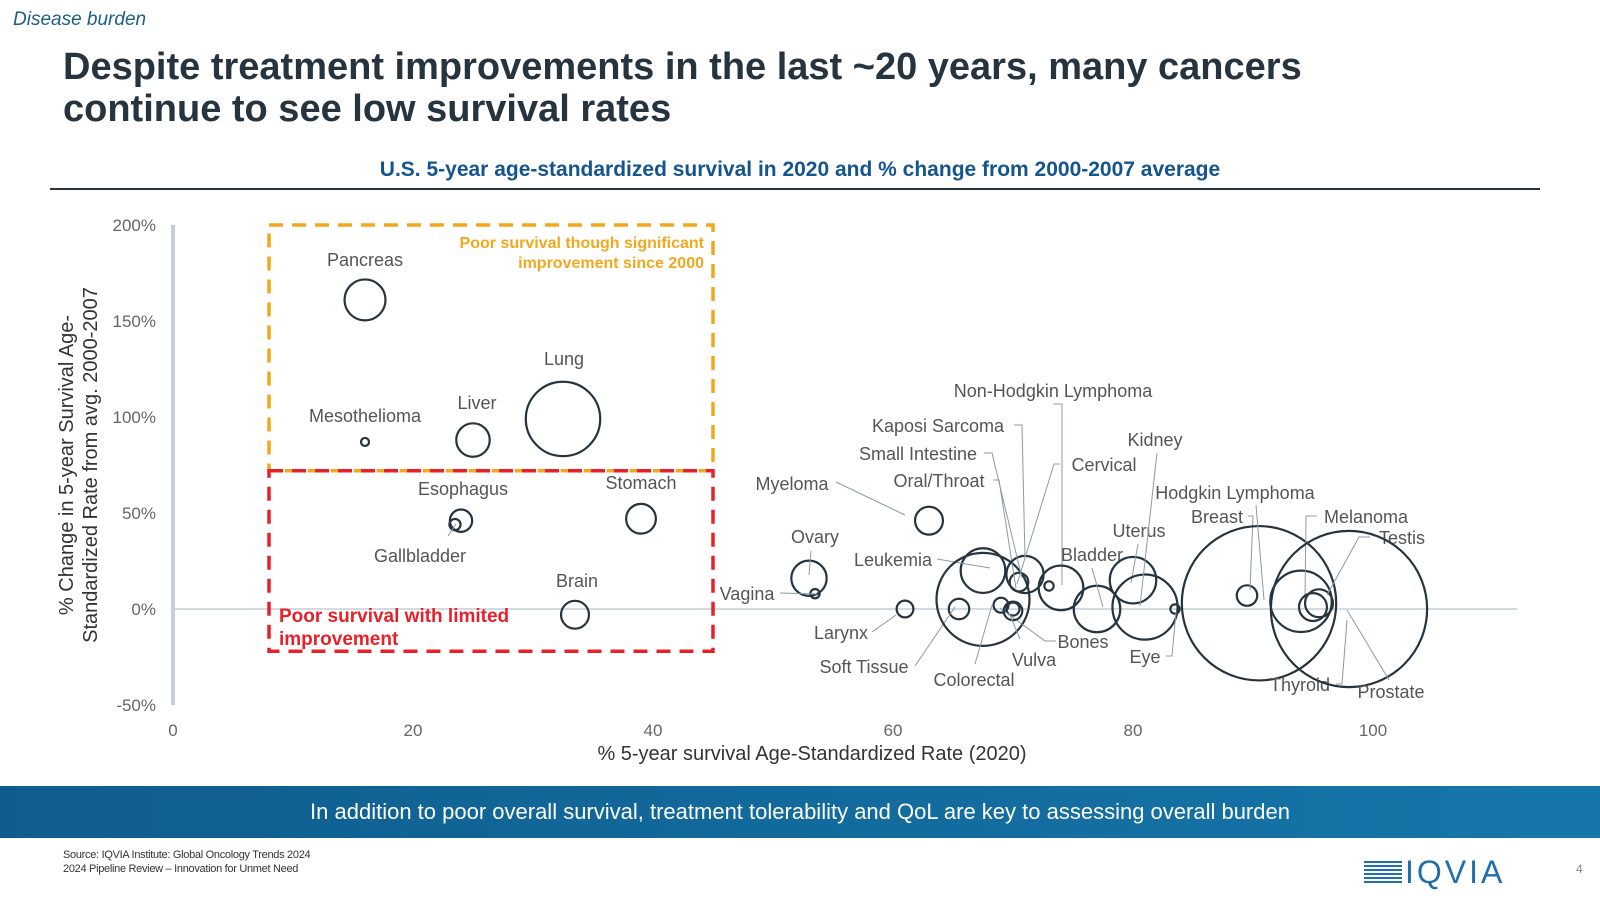  Describe the element at coordinates (139, 513) in the screenshot. I see `y-tick-label: 50%` at that location.